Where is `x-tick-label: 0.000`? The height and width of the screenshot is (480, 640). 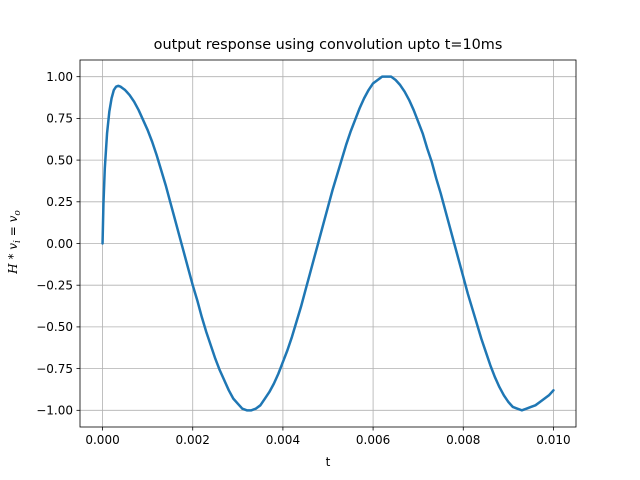 x-tick-label: 0.000 is located at coordinates (102, 440).